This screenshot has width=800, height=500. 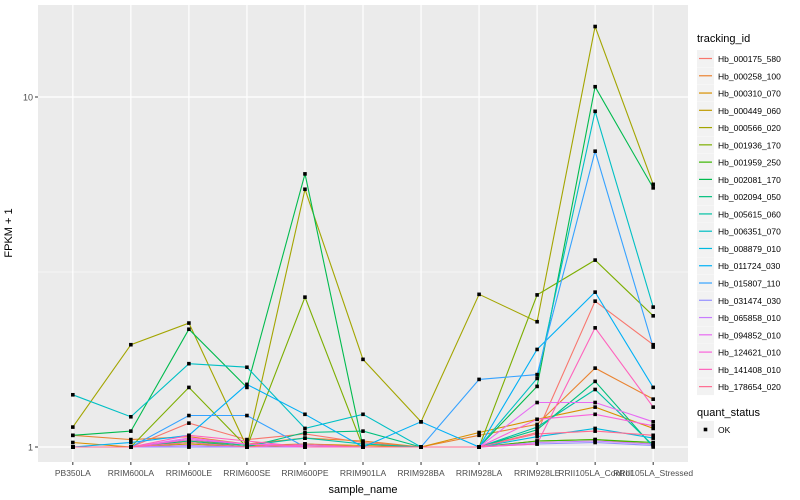 What do you see at coordinates (749, 163) in the screenshot?
I see `legend-label: Hb_001959_250` at bounding box center [749, 163].